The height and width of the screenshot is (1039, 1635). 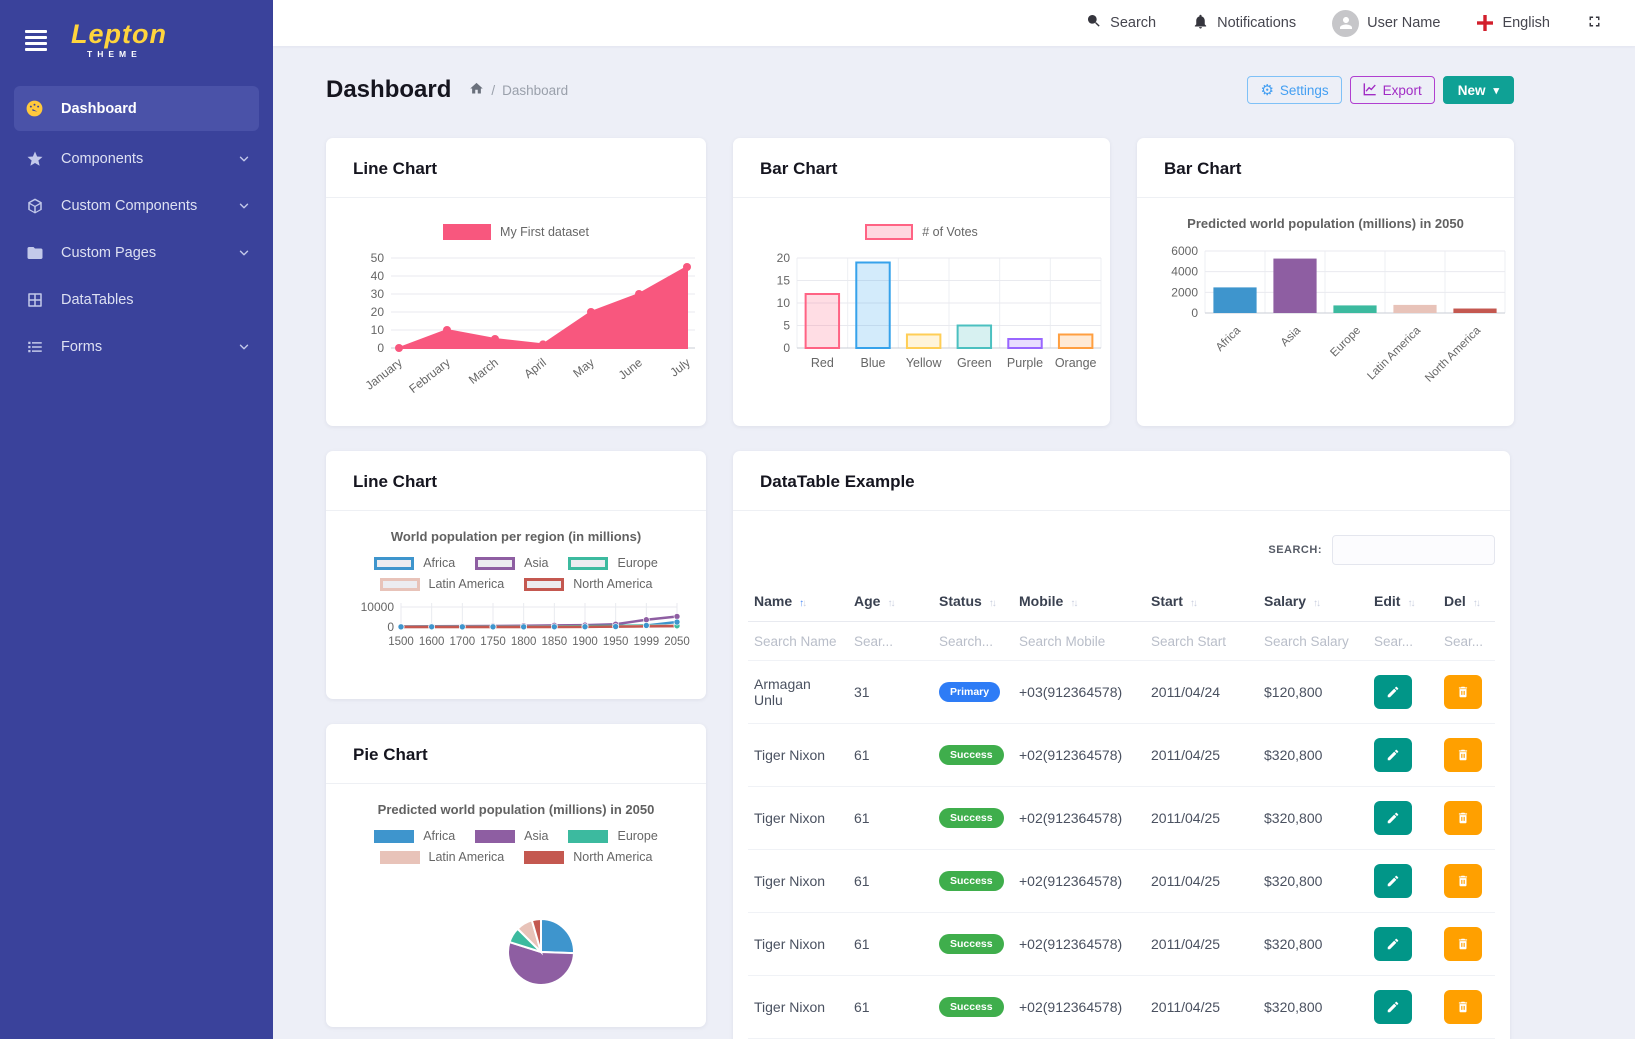 I want to click on filter-cell, so click(x=1201, y=641).